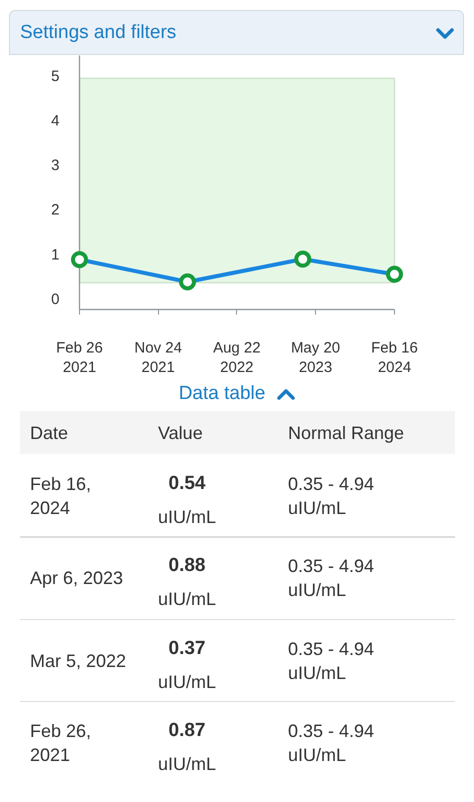 The image size is (474, 802). I want to click on y-tick-label: 4, so click(55, 121).